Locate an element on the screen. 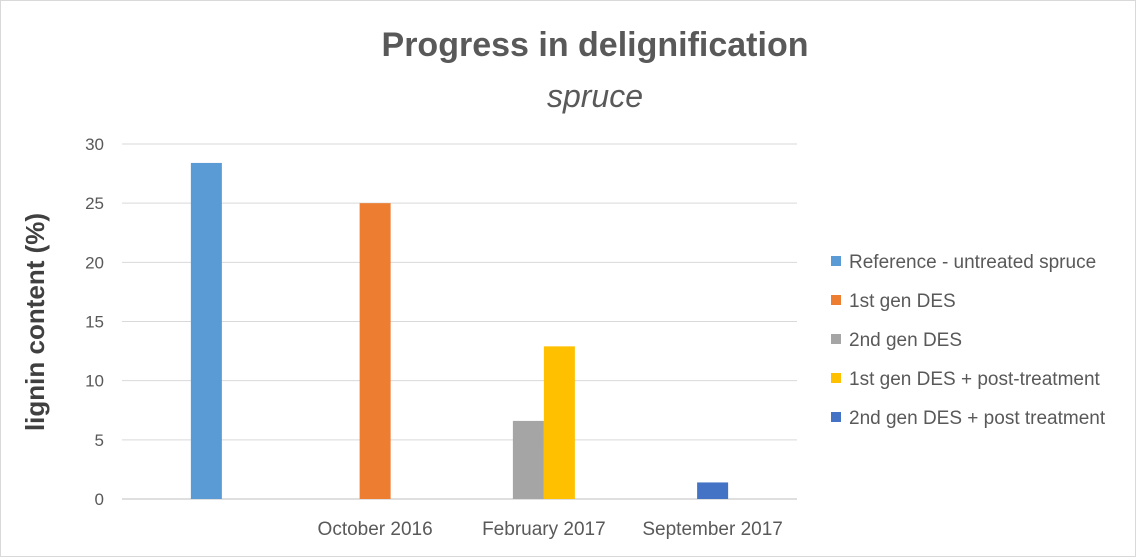  y-tick-label: 30 is located at coordinates (94, 144).